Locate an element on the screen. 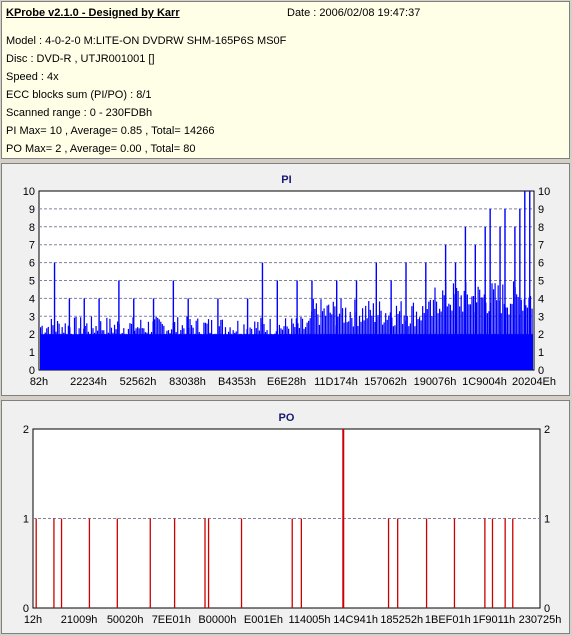 The height and width of the screenshot is (636, 572). app-title: KProbe v2.1.0 - Designed by Karr is located at coordinates (93, 13).